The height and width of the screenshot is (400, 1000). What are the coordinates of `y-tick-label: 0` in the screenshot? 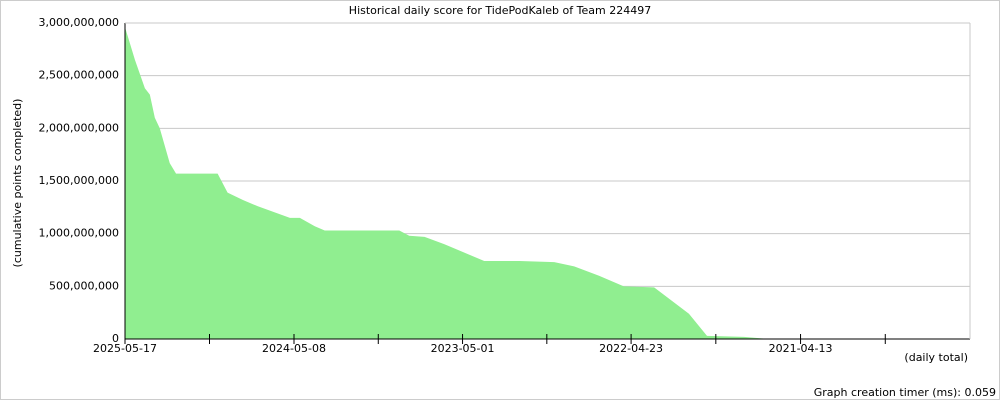 It's located at (115, 338).